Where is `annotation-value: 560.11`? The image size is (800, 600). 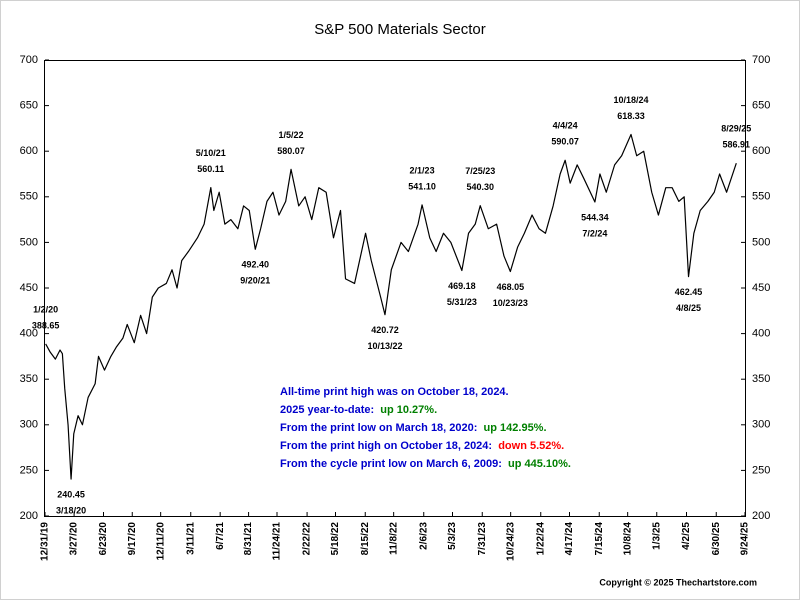
annotation-value: 560.11 is located at coordinates (210, 169).